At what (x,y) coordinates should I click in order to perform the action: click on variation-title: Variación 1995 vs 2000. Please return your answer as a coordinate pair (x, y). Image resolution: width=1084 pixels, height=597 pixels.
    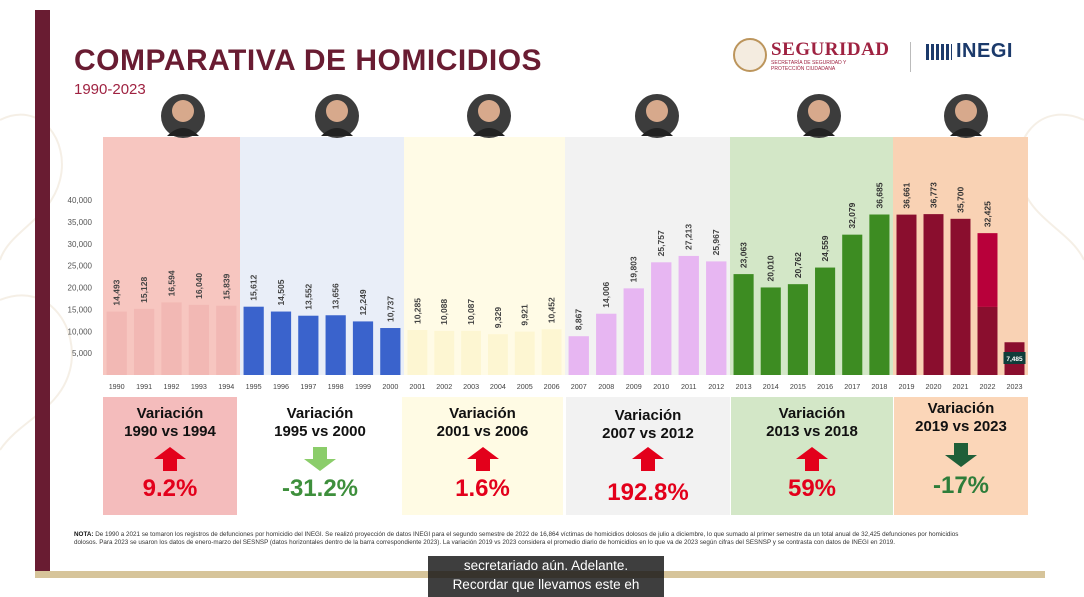
    Looking at the image, I should click on (320, 422).